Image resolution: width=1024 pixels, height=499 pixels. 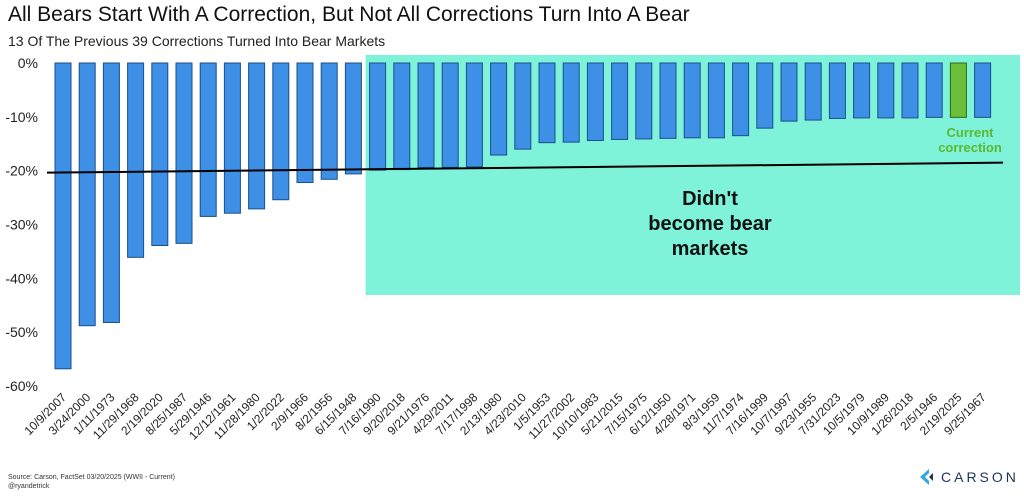 What do you see at coordinates (710, 199) in the screenshot?
I see `box-label-line: Didn't` at bounding box center [710, 199].